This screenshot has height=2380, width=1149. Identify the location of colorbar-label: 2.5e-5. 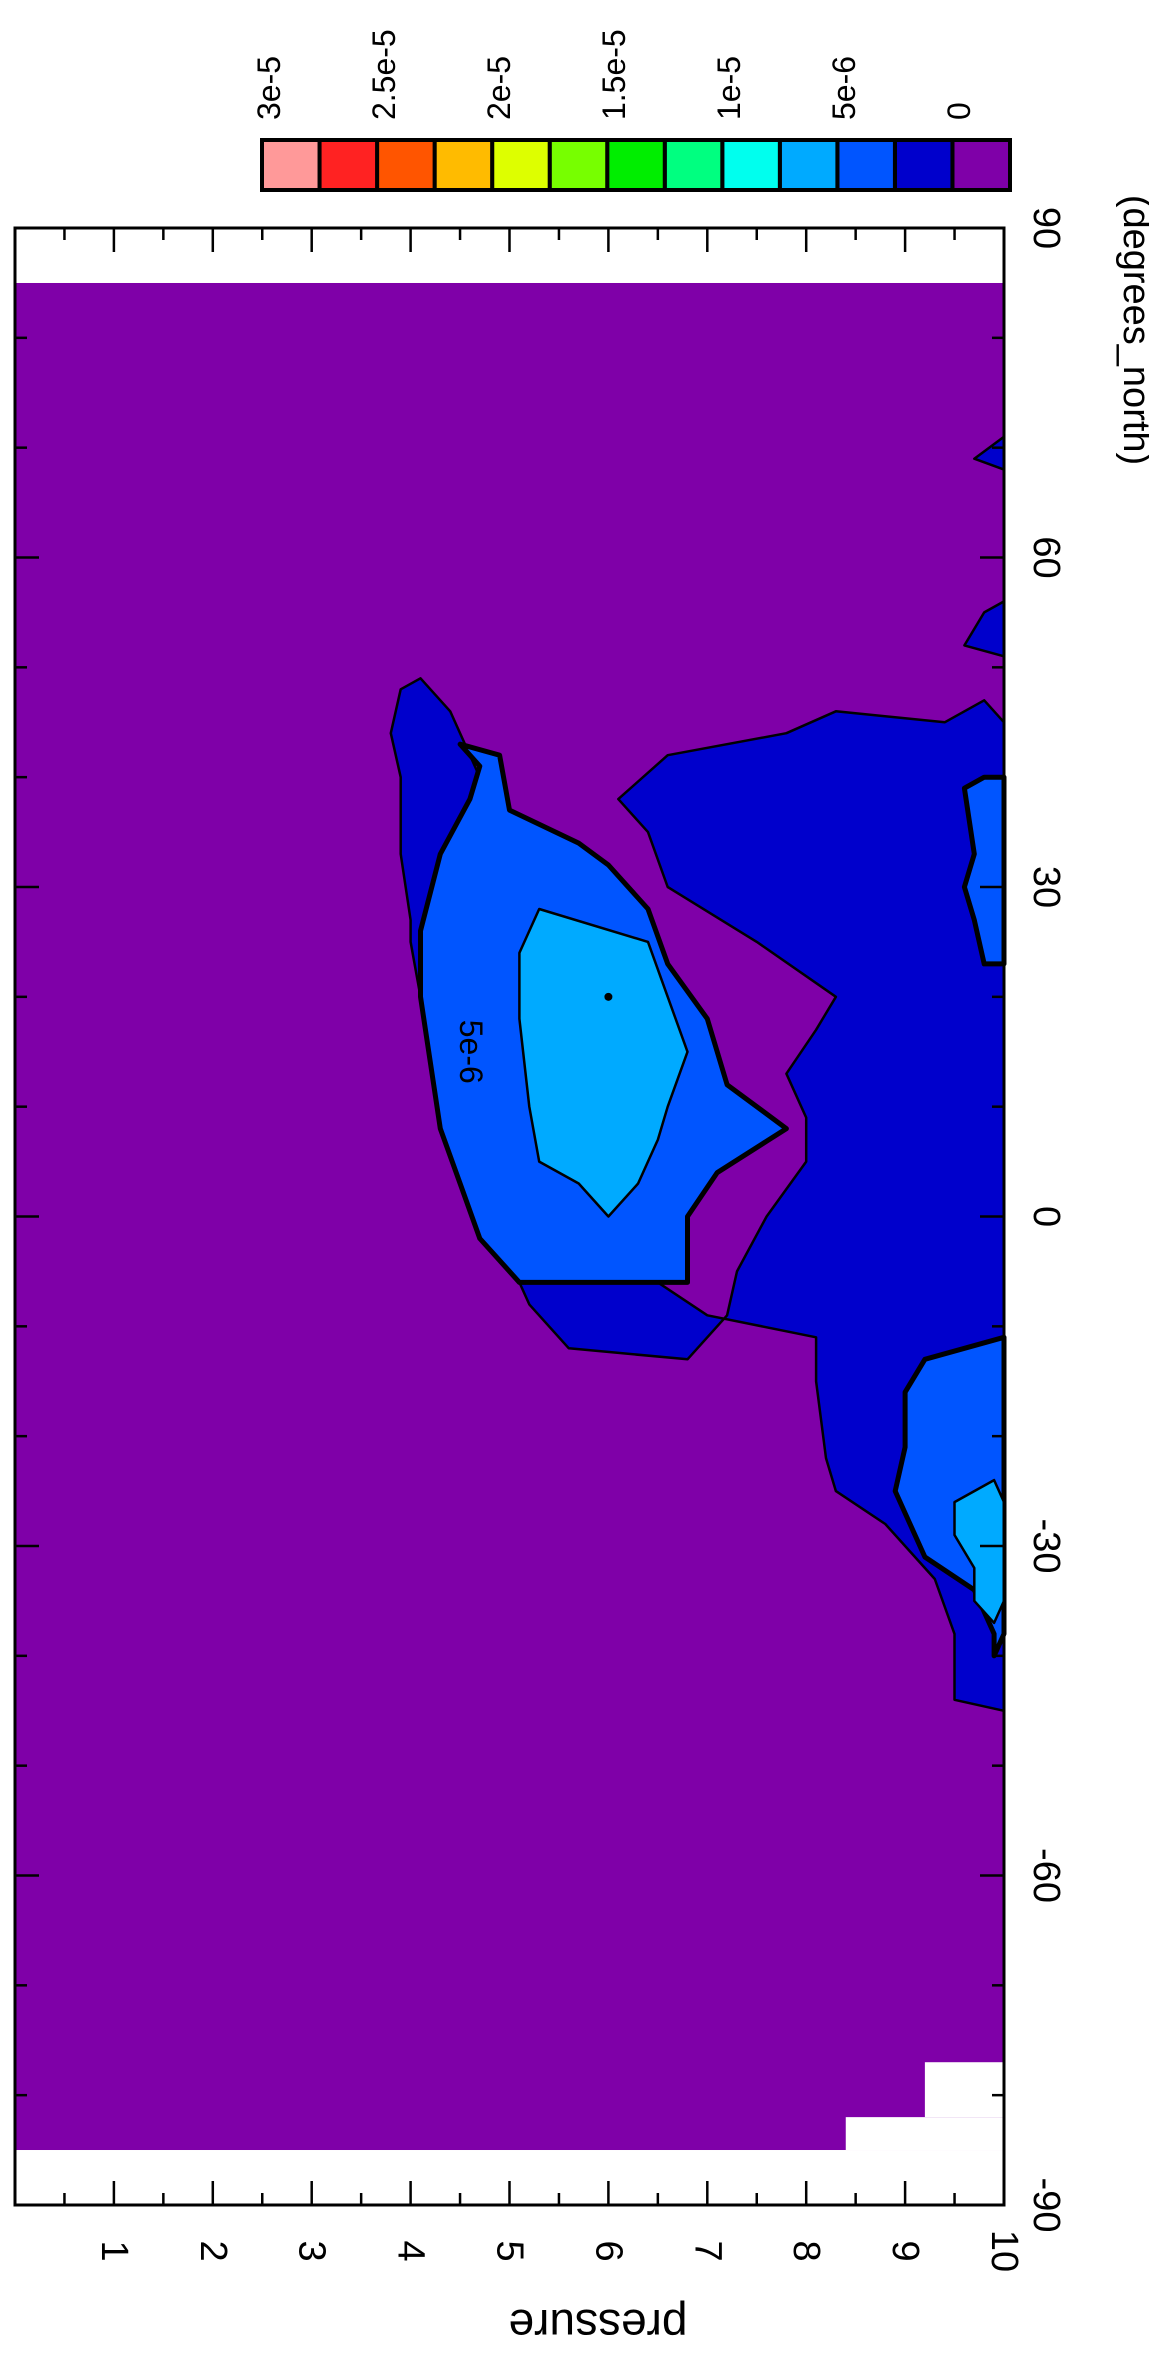
(384, 74).